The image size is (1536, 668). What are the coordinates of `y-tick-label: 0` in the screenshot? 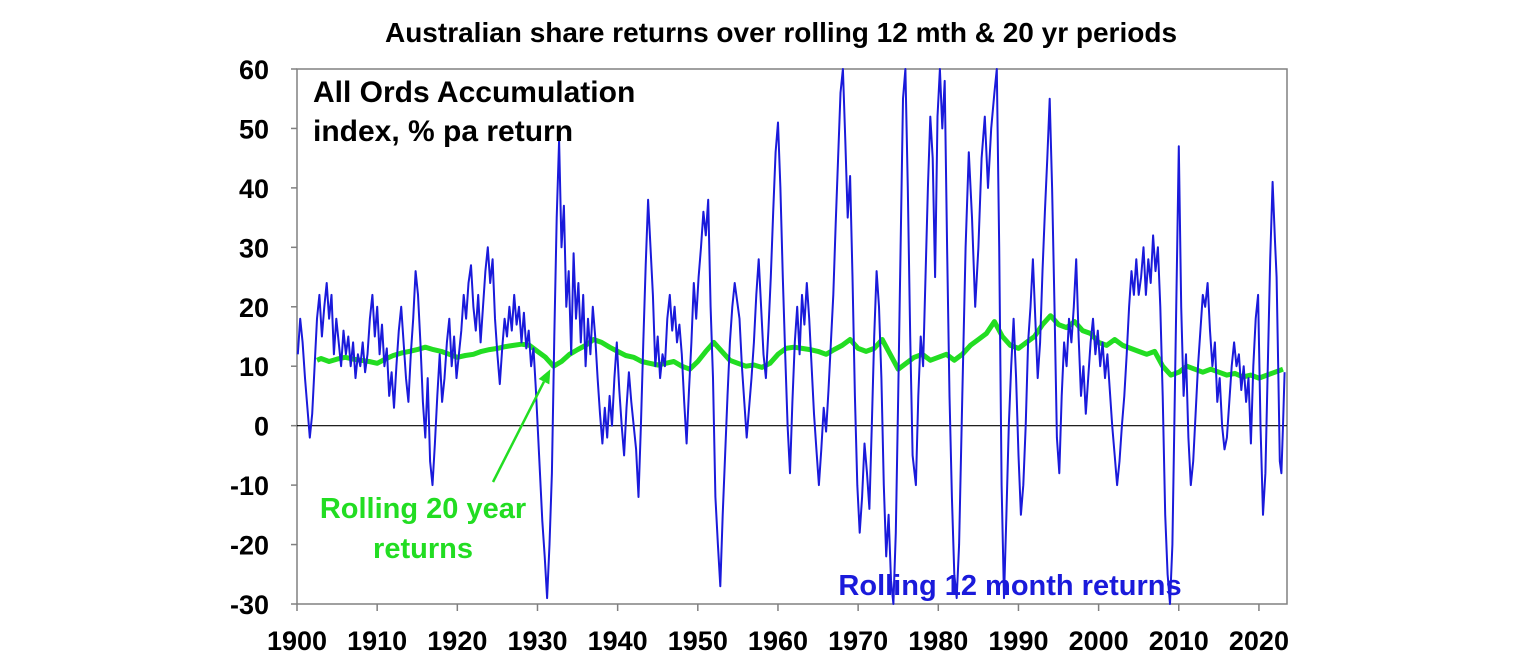 It's located at (261, 427).